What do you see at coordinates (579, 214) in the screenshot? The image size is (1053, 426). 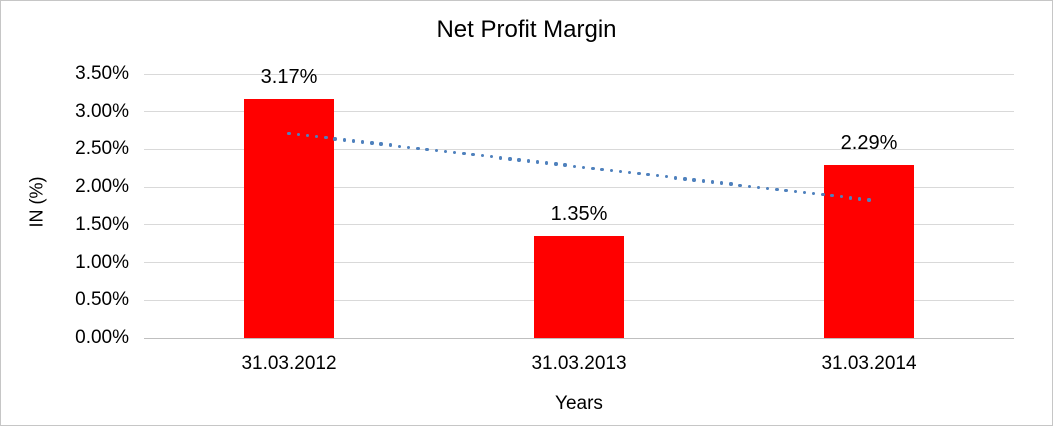 I see `bar-data-label: 1.35%` at bounding box center [579, 214].